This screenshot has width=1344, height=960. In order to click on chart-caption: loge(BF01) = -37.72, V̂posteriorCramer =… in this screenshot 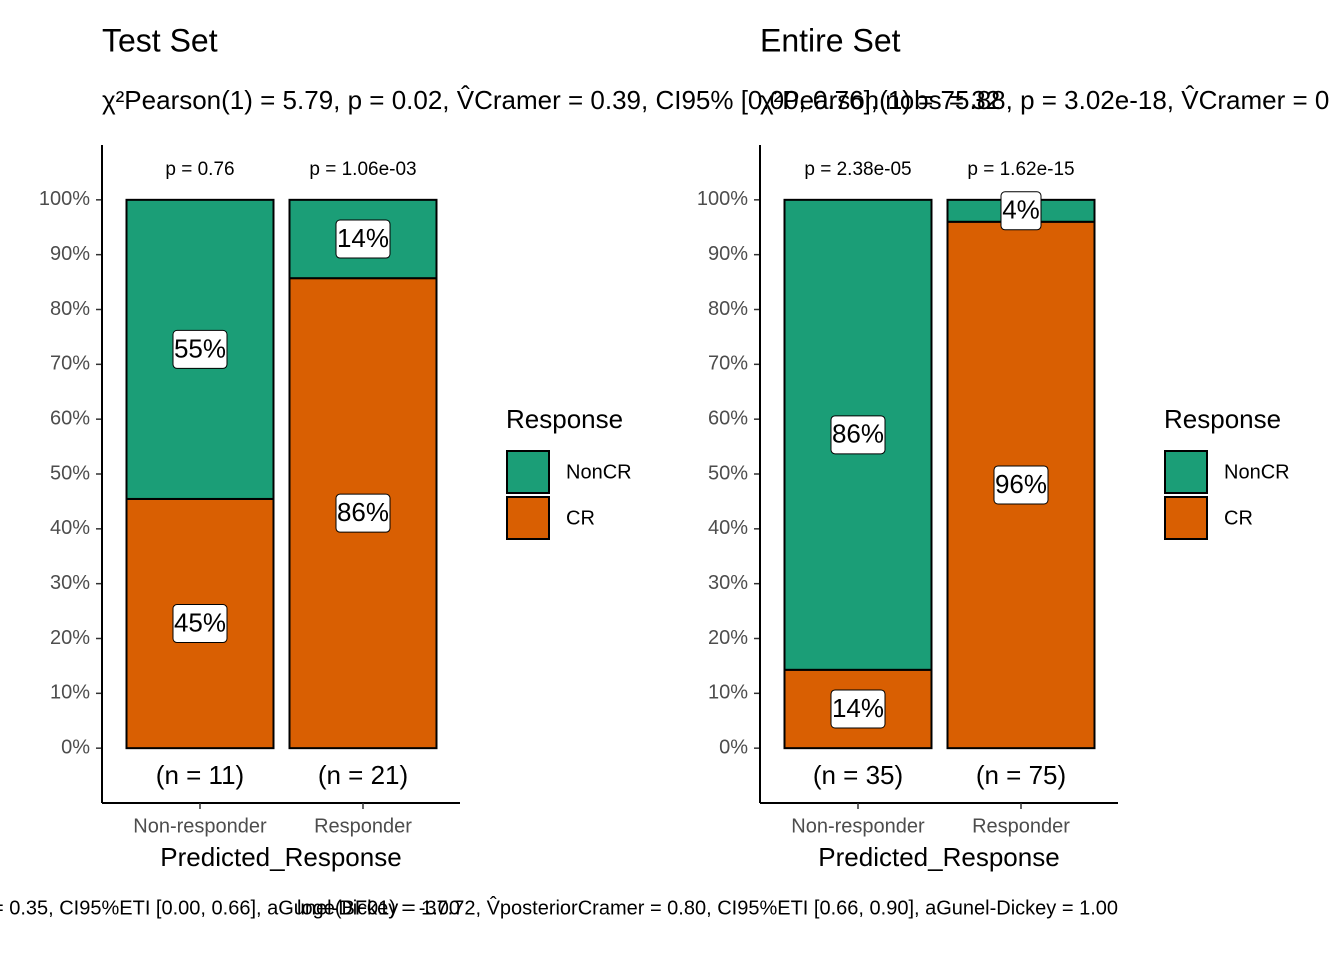, I will do `click(707, 907)`.